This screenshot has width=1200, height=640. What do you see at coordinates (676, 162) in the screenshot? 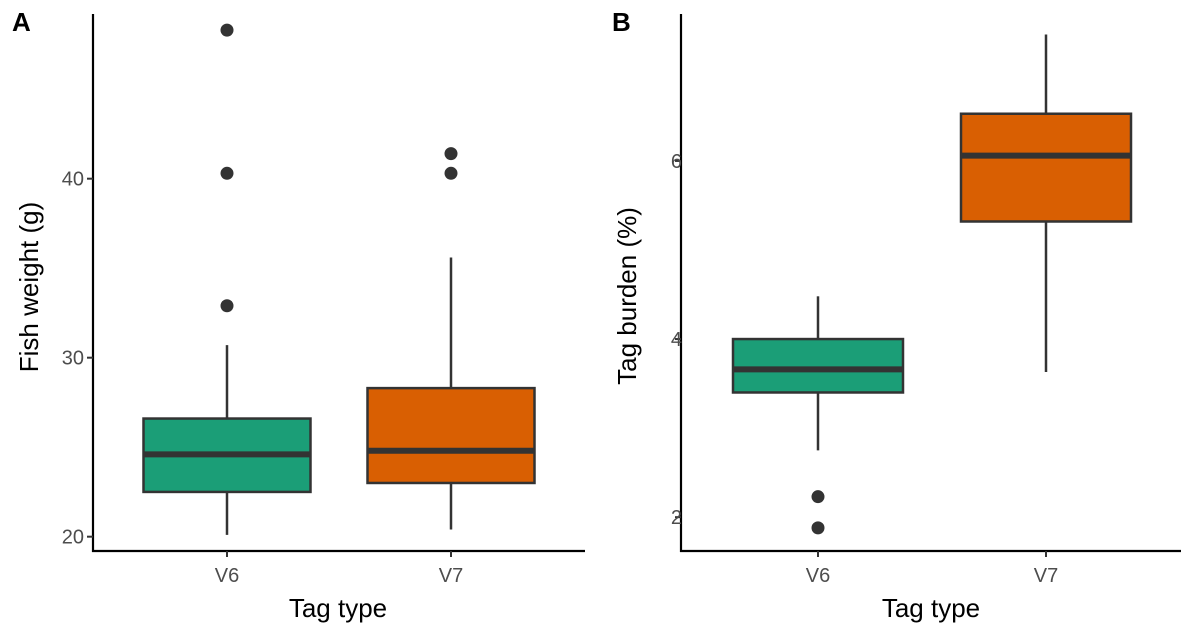
I see `y-tick-label: 6` at bounding box center [676, 162].